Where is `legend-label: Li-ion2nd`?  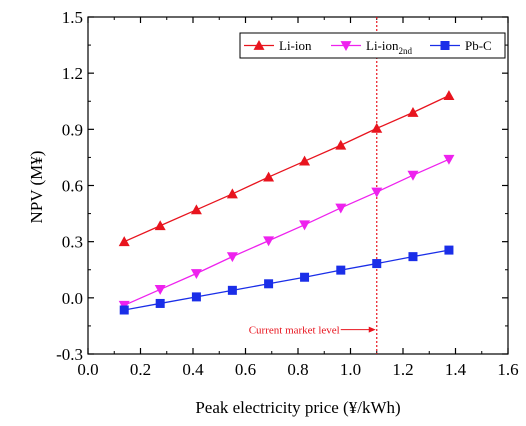 legend-label: Li-ion2nd is located at coordinates (389, 47).